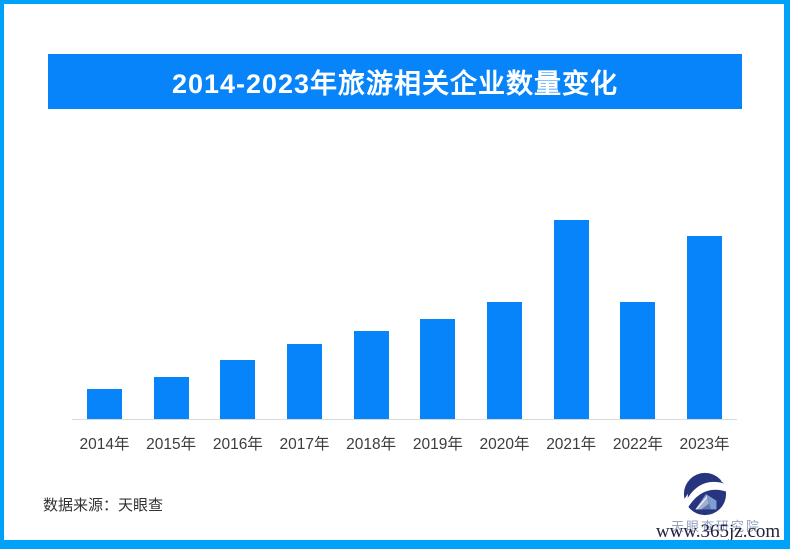 The width and height of the screenshot is (790, 549). Describe the element at coordinates (704, 444) in the screenshot. I see `x-tick-label-2023: 2023年` at that location.